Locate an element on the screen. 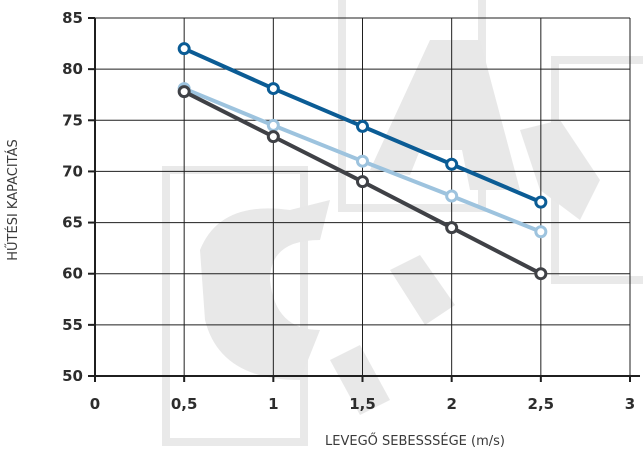  x-tick-label: 2,5 is located at coordinates (541, 404).